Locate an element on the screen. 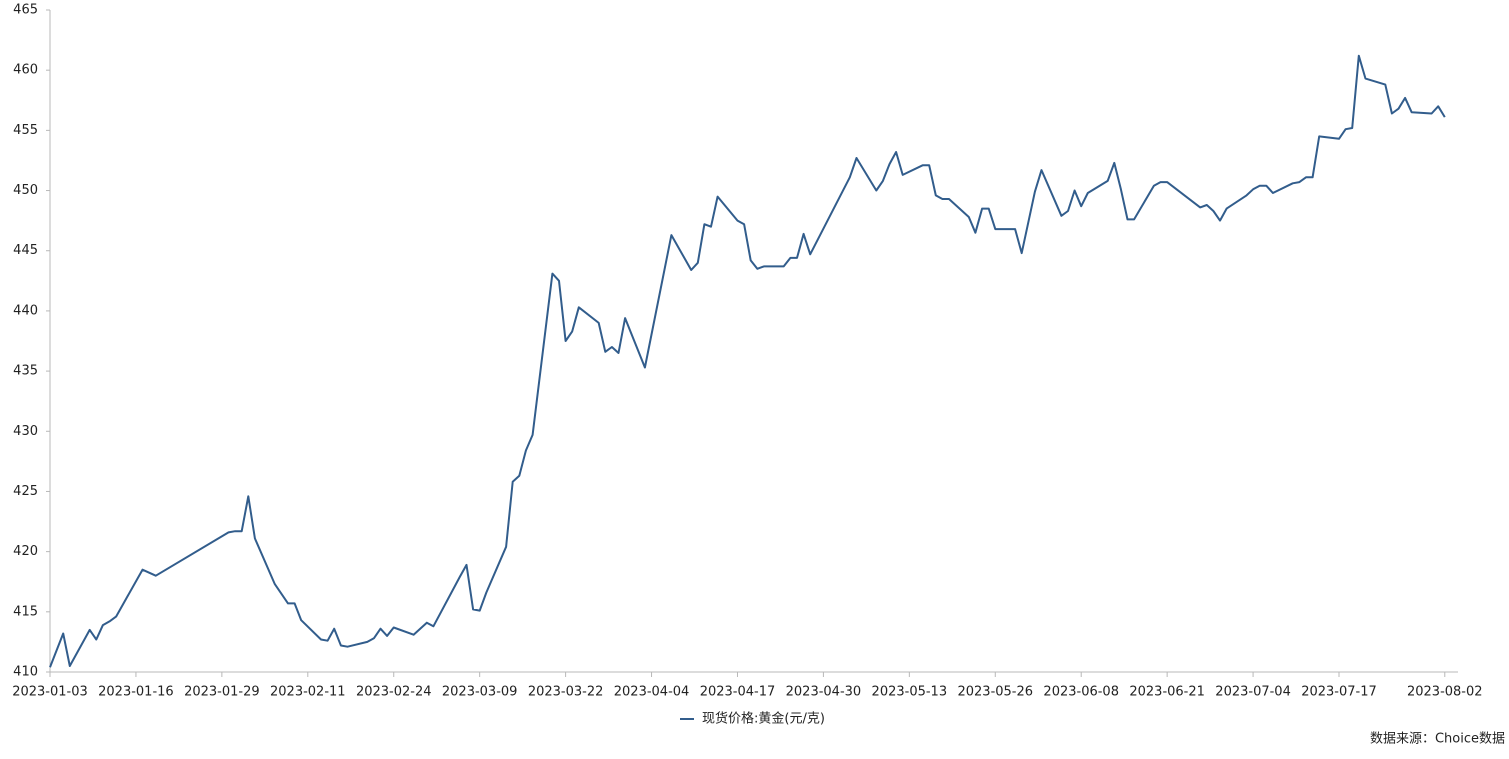 Image resolution: width=1509 pixels, height=759 pixels. y-tick-label: 460 is located at coordinates (25, 70).